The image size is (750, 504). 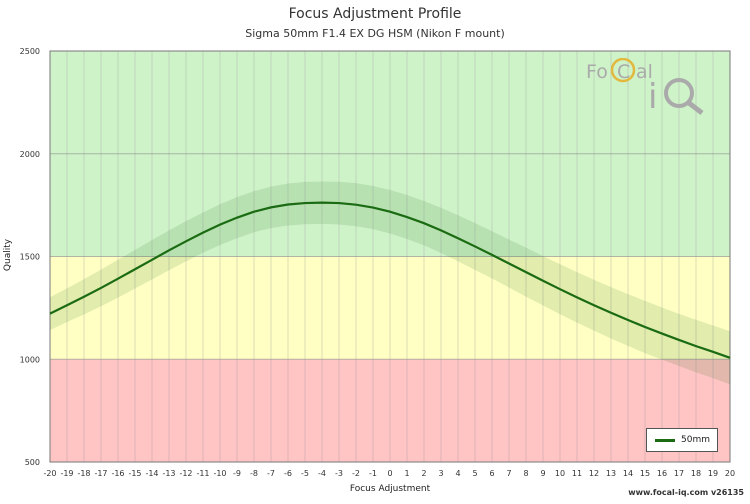 I want to click on x-tick-label: -6, so click(x=288, y=473).